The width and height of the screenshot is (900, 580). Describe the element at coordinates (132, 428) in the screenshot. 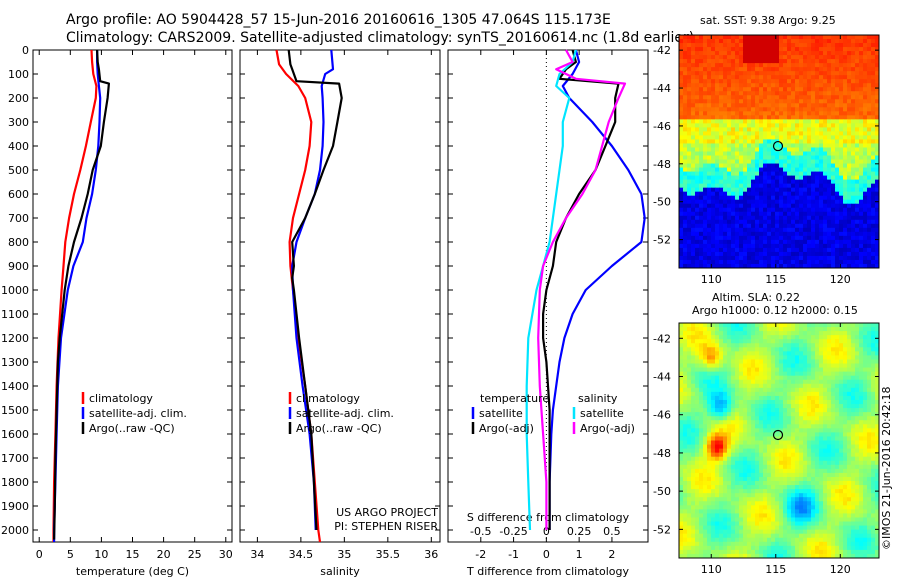

I see `legend-label: Argo(..raw -QC)` at that location.